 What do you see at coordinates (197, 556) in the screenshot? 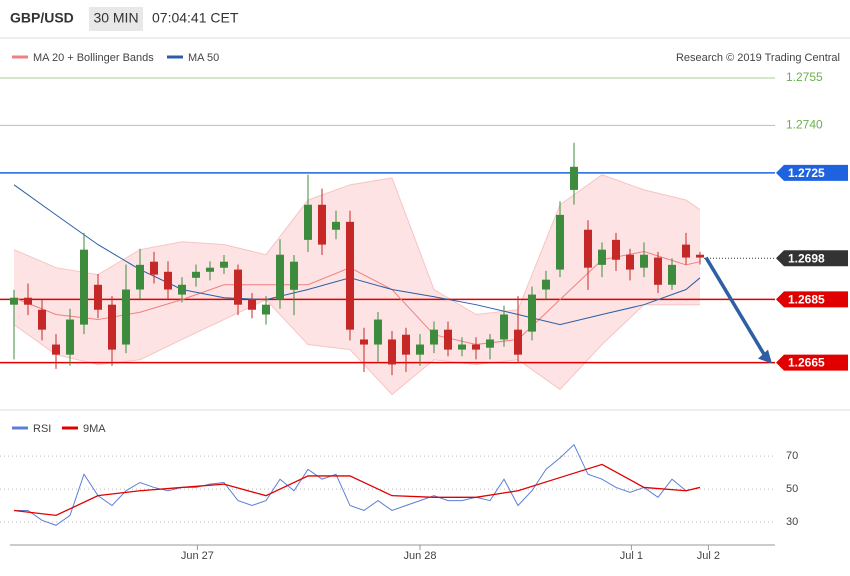
I see `x-tick-label: Jun 27` at bounding box center [197, 556].